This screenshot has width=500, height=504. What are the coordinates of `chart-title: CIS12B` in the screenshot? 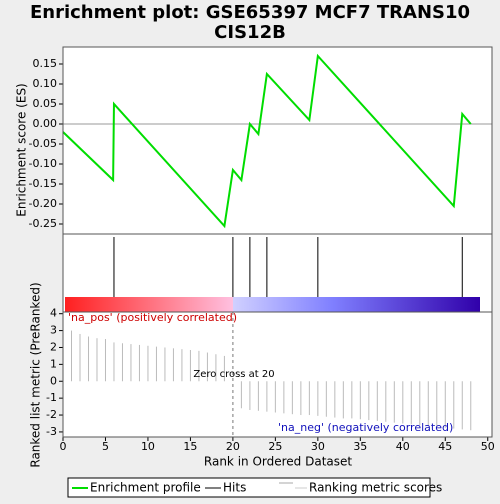 It's located at (250, 32).